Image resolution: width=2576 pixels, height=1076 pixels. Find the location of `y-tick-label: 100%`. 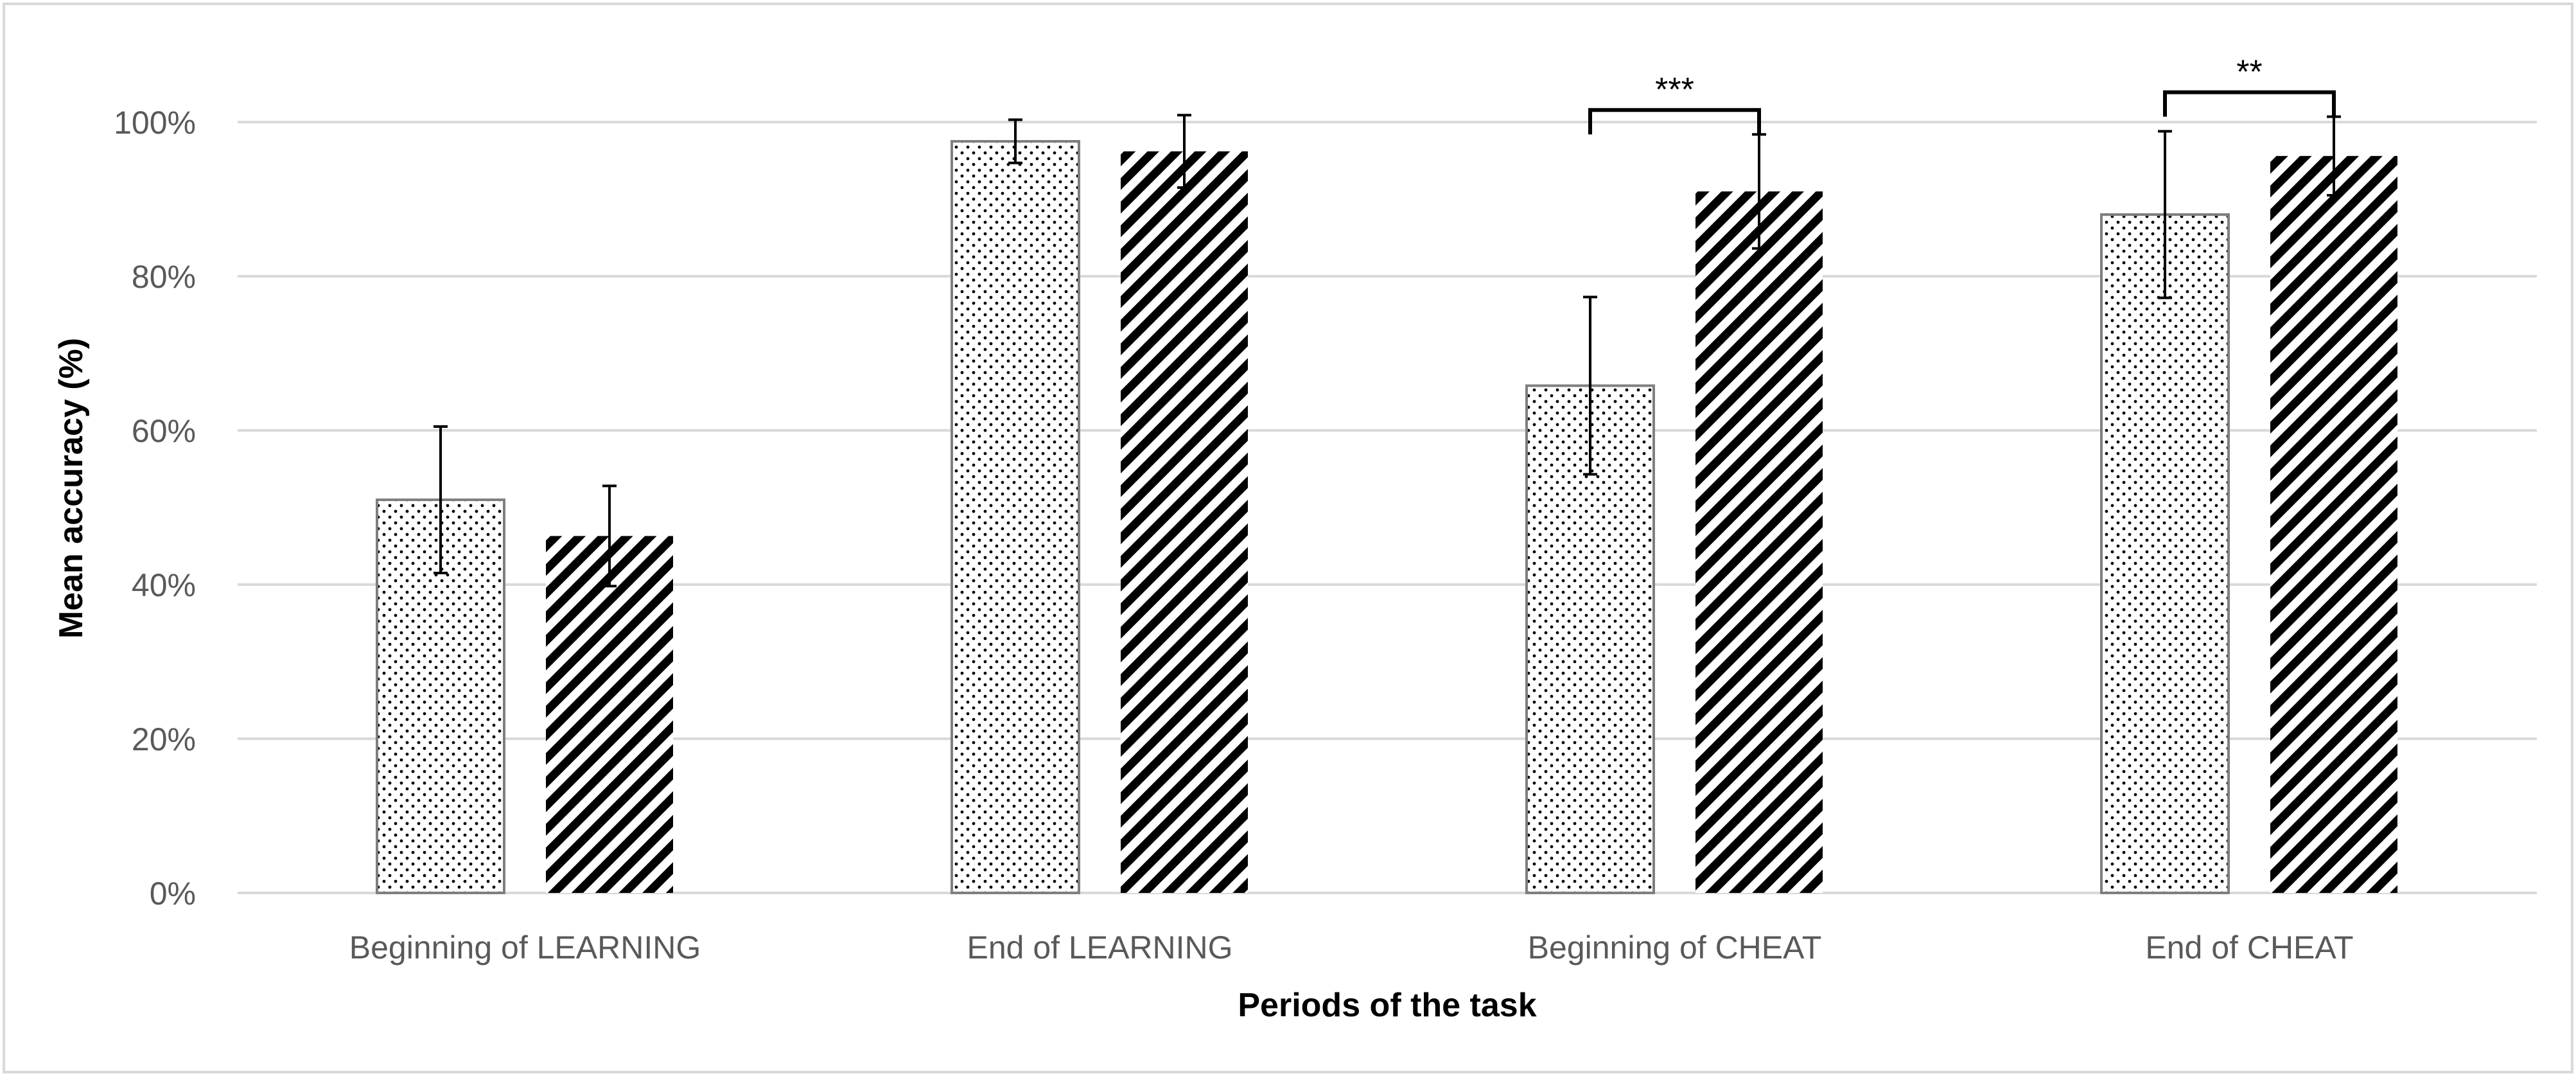

y-tick-label: 100% is located at coordinates (155, 123).